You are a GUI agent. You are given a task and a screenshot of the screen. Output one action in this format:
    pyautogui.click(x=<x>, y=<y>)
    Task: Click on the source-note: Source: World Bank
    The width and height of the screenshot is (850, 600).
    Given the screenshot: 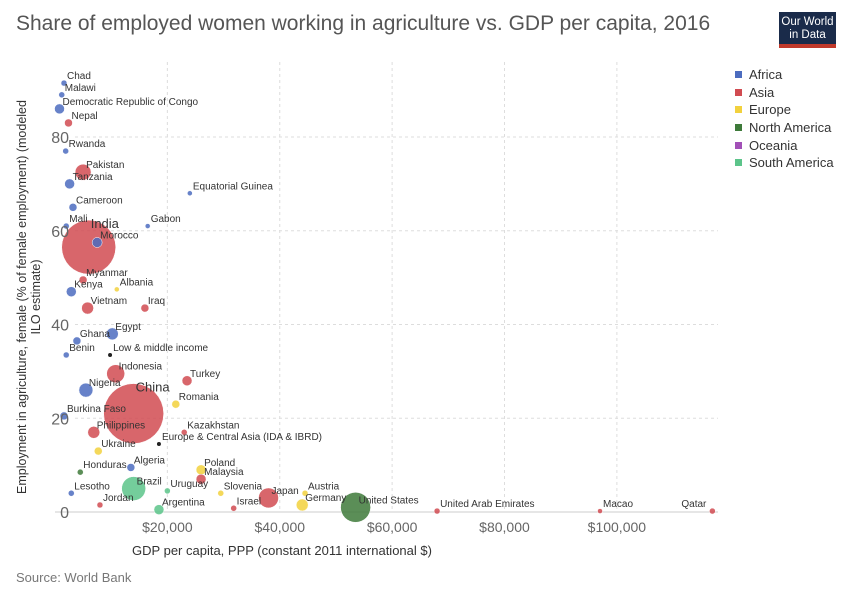 What is the action you would take?
    pyautogui.click(x=74, y=577)
    